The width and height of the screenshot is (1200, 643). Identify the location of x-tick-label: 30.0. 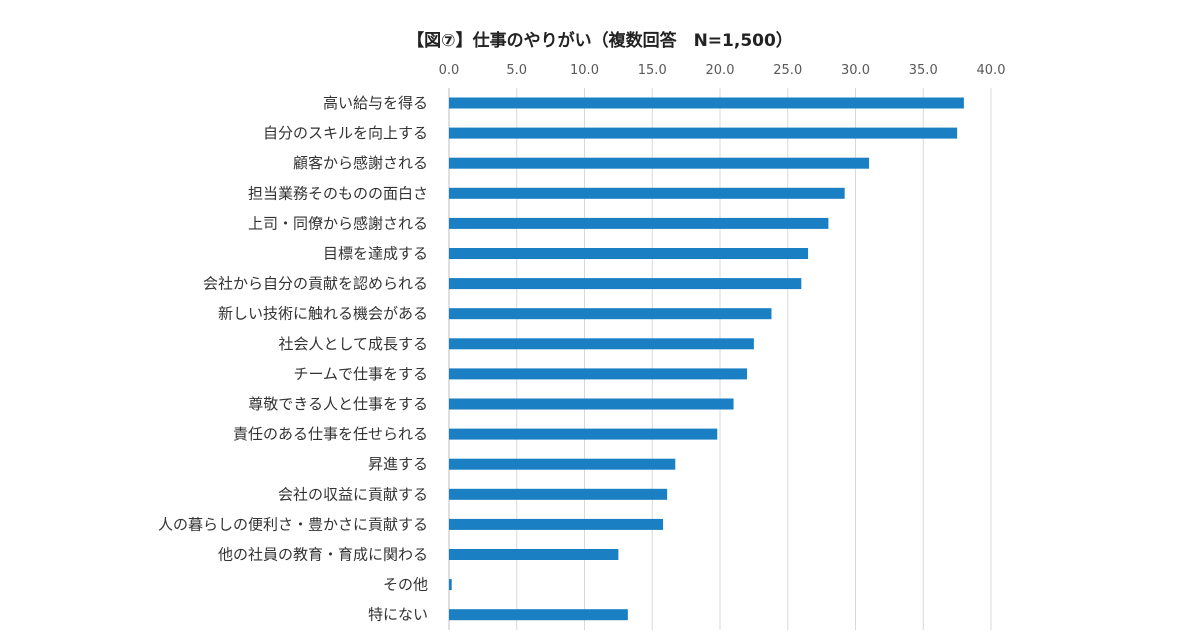
(855, 70).